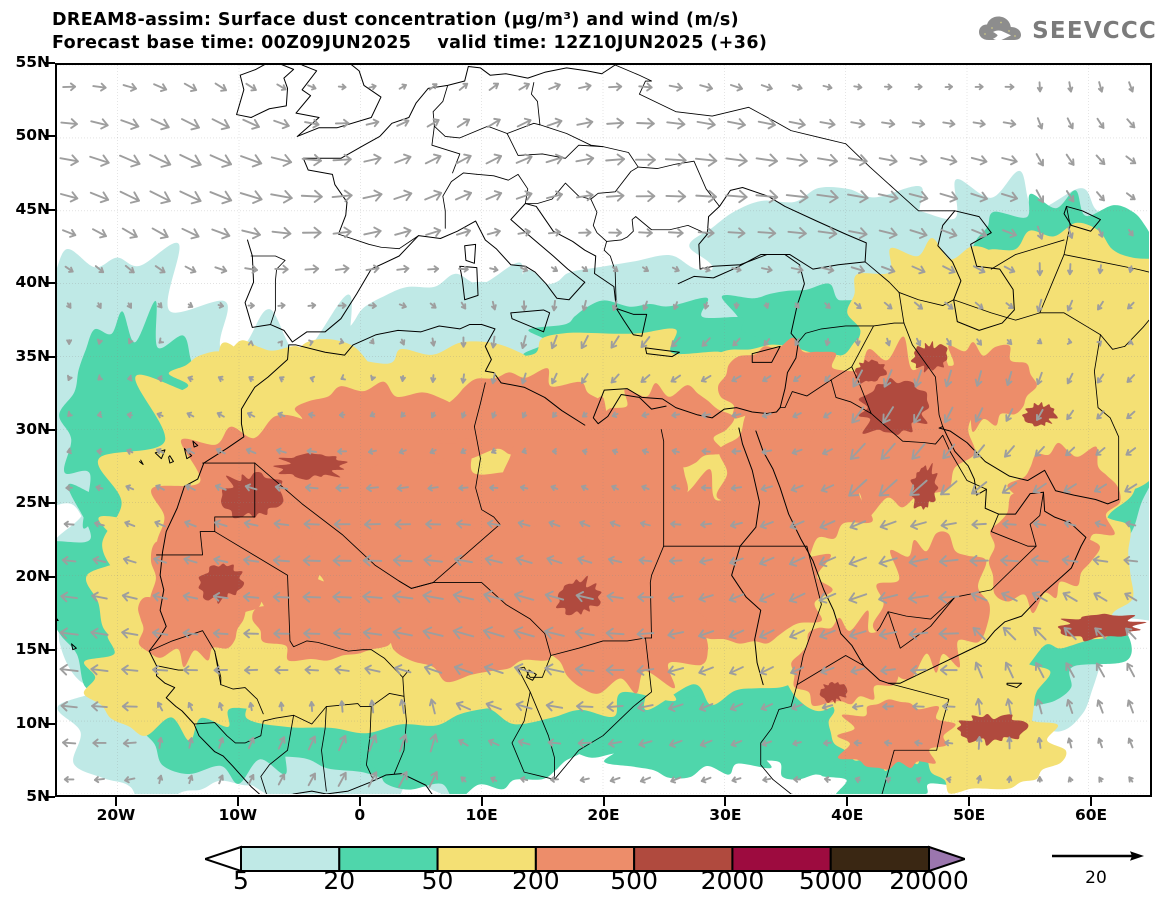  Describe the element at coordinates (603, 815) in the screenshot. I see `x-tick-label-20E: 20E` at that location.